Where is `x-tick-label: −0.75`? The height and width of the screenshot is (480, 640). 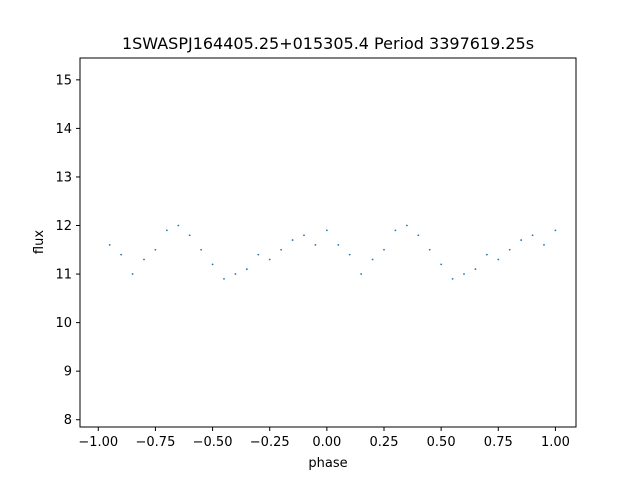 x-tick-label: −0.75 is located at coordinates (156, 442).